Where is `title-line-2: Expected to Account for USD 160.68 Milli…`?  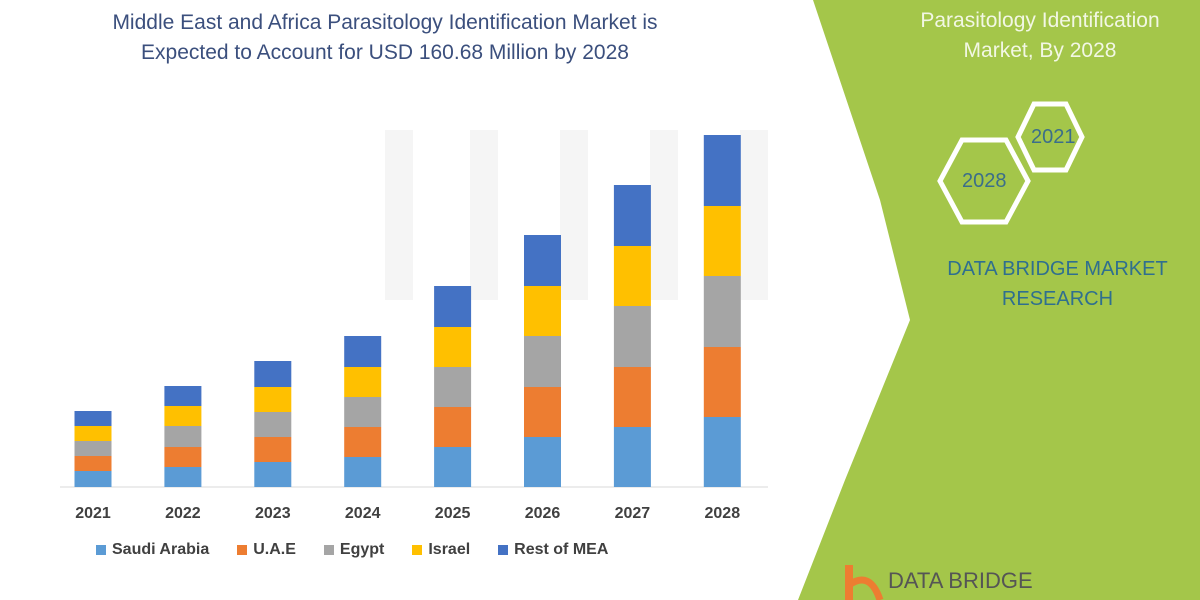 title-line-2: Expected to Account for USD 160.68 Milli… is located at coordinates (385, 52).